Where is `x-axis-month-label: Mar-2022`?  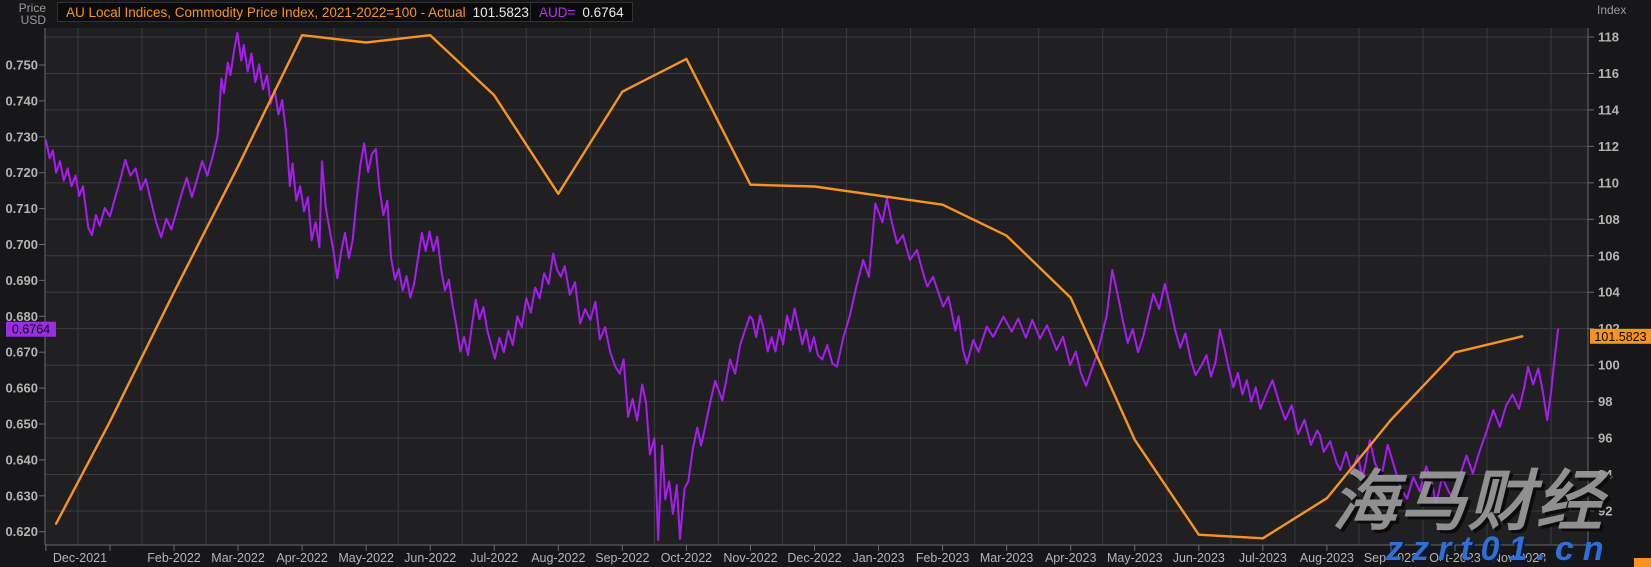
x-axis-month-label: Mar-2022 is located at coordinates (238, 558).